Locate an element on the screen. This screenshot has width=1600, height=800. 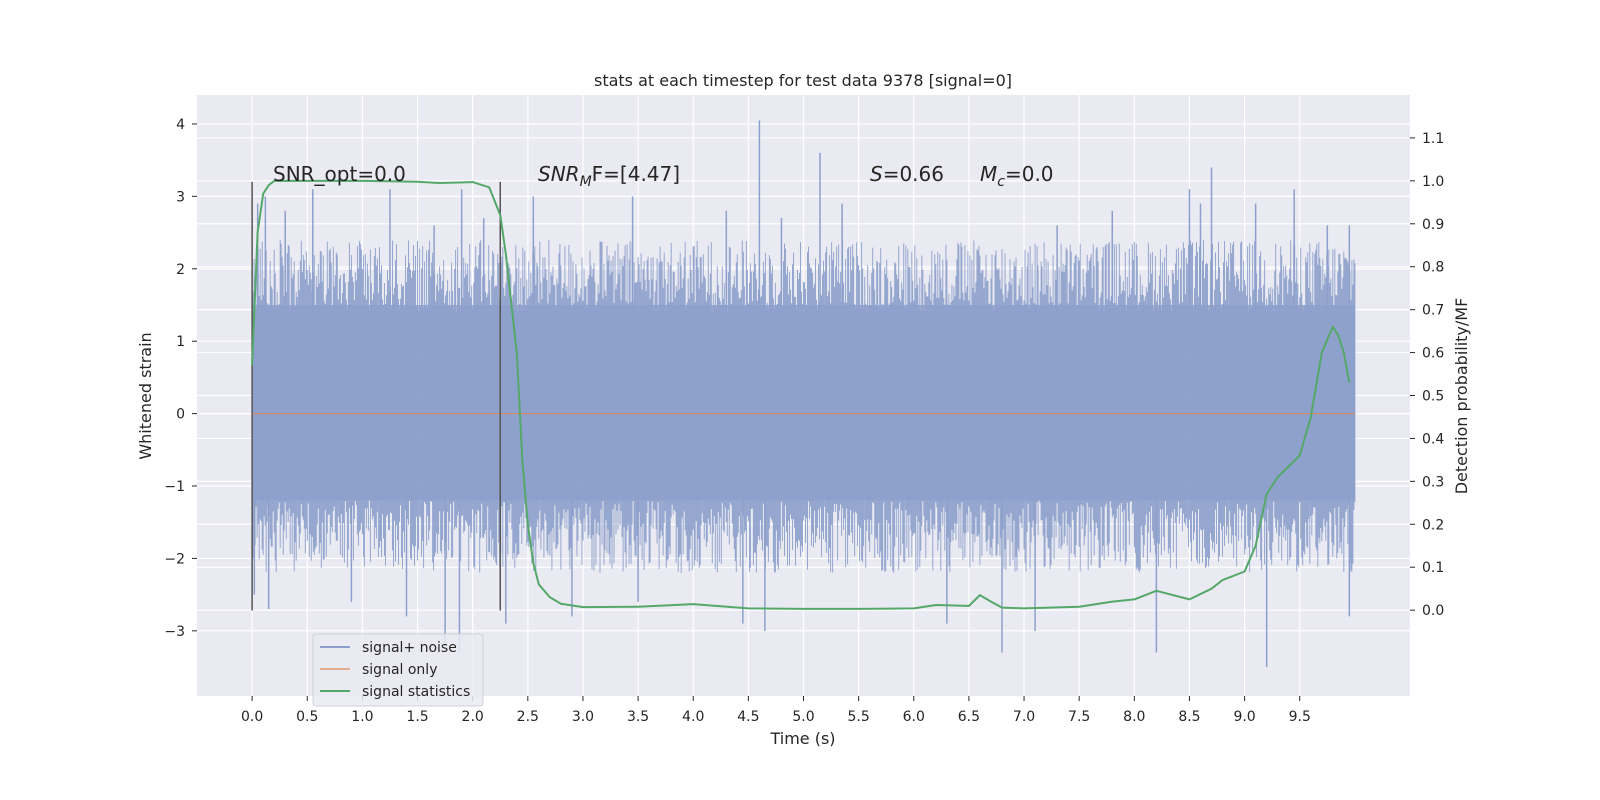
x-tick-label: 1.5 is located at coordinates (417, 717).